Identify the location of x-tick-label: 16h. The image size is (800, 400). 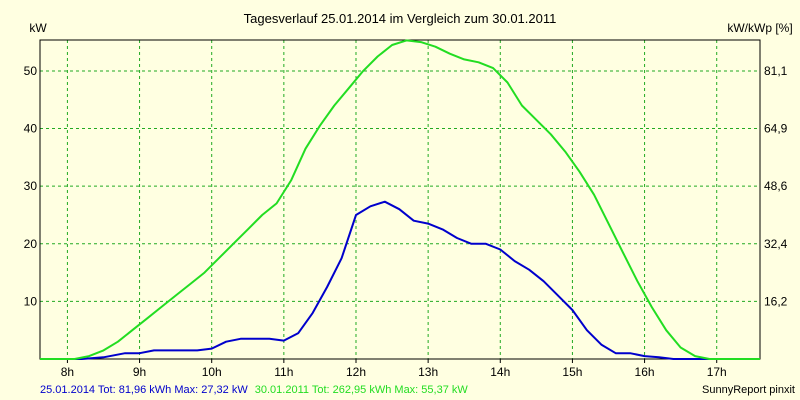
(645, 372).